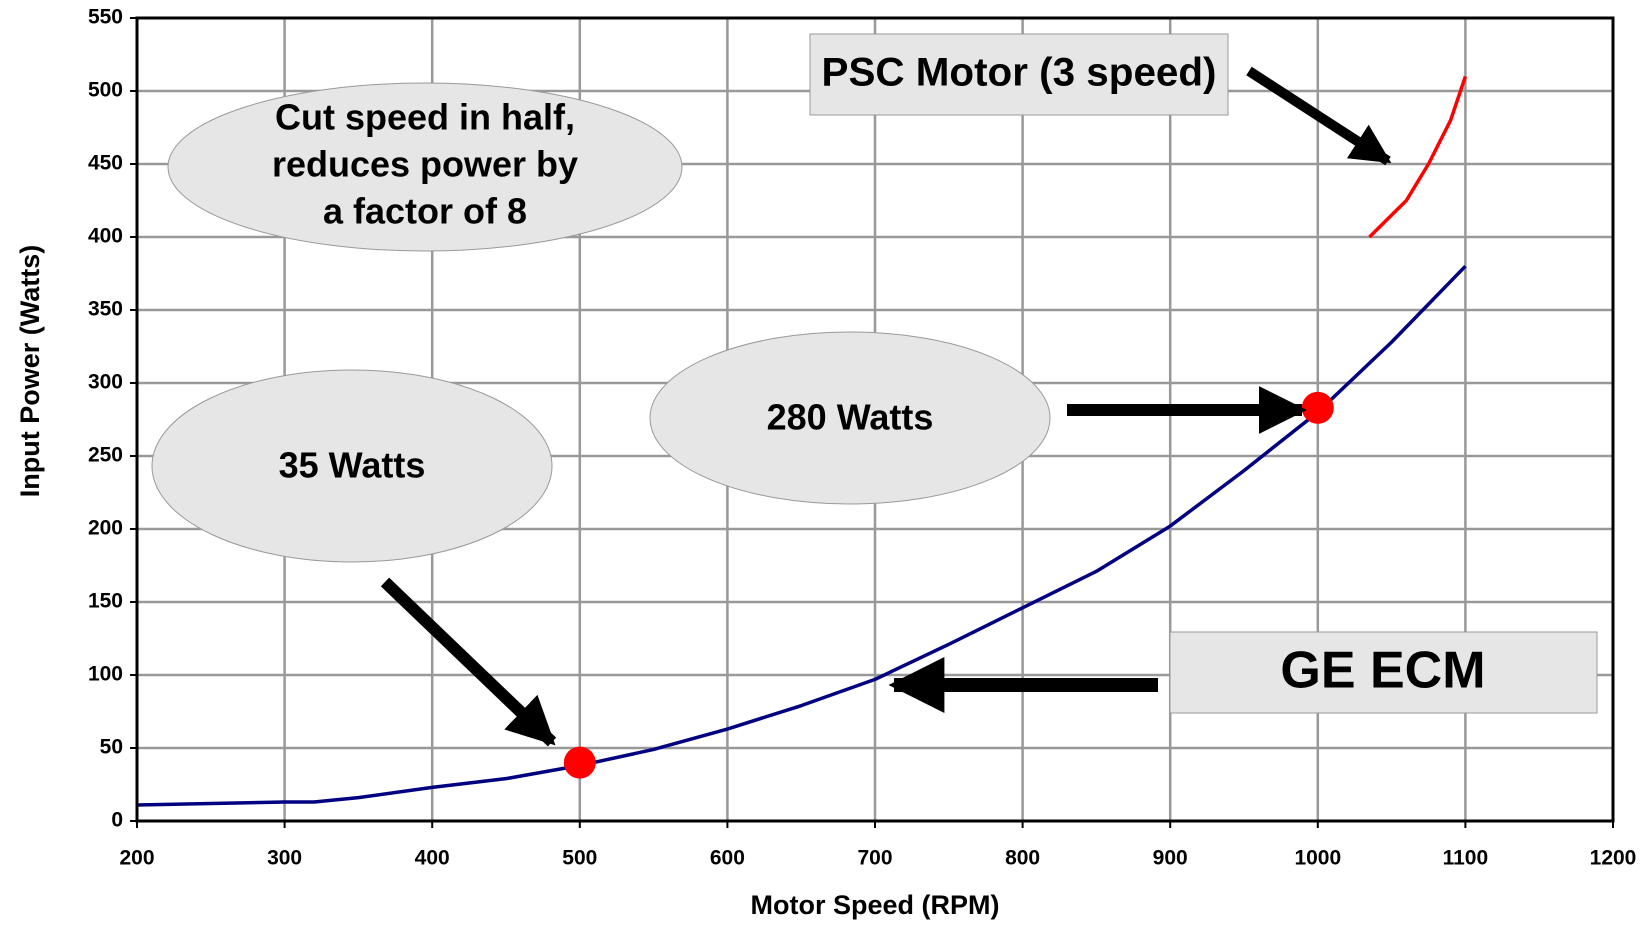 The height and width of the screenshot is (930, 1648). What do you see at coordinates (117, 820) in the screenshot?
I see `y-tick-label: 0` at bounding box center [117, 820].